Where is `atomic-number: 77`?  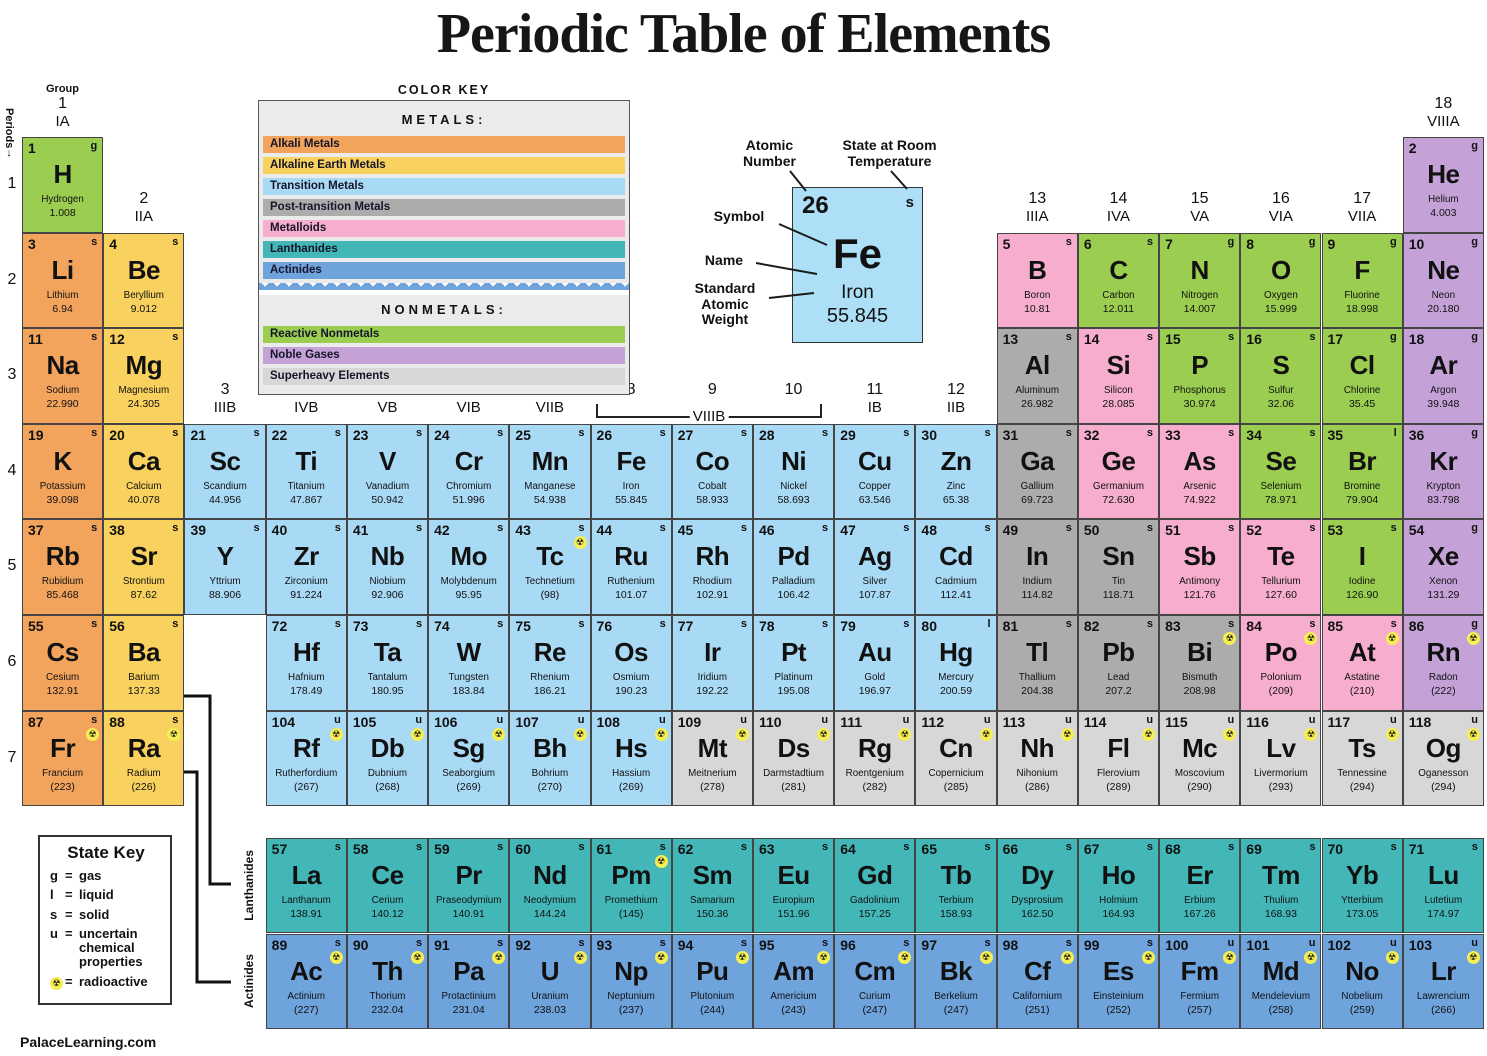 atomic-number: 77 is located at coordinates (685, 626).